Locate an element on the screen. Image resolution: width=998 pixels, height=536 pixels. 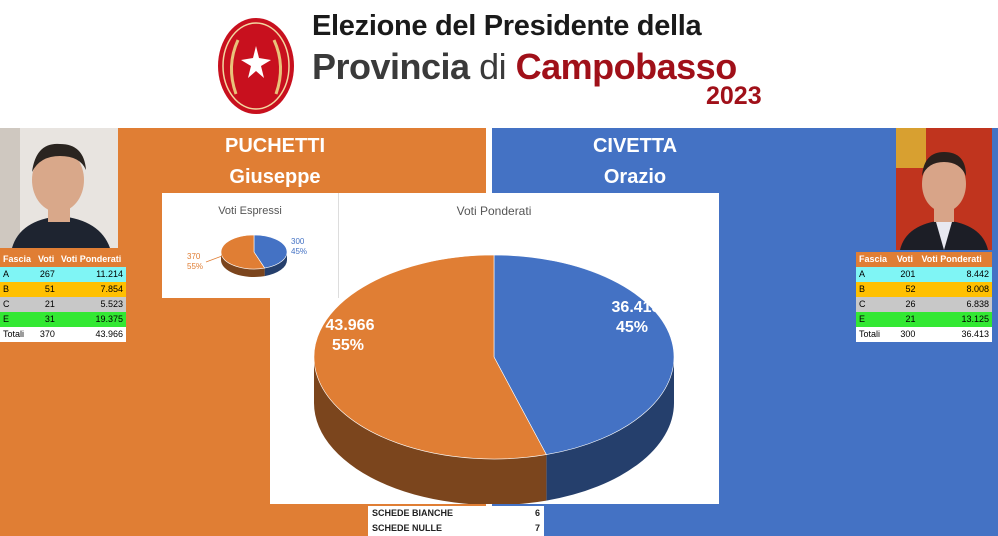
schede-row-nulle: SCHEDE NULLE 7 is located at coordinates (456, 528).